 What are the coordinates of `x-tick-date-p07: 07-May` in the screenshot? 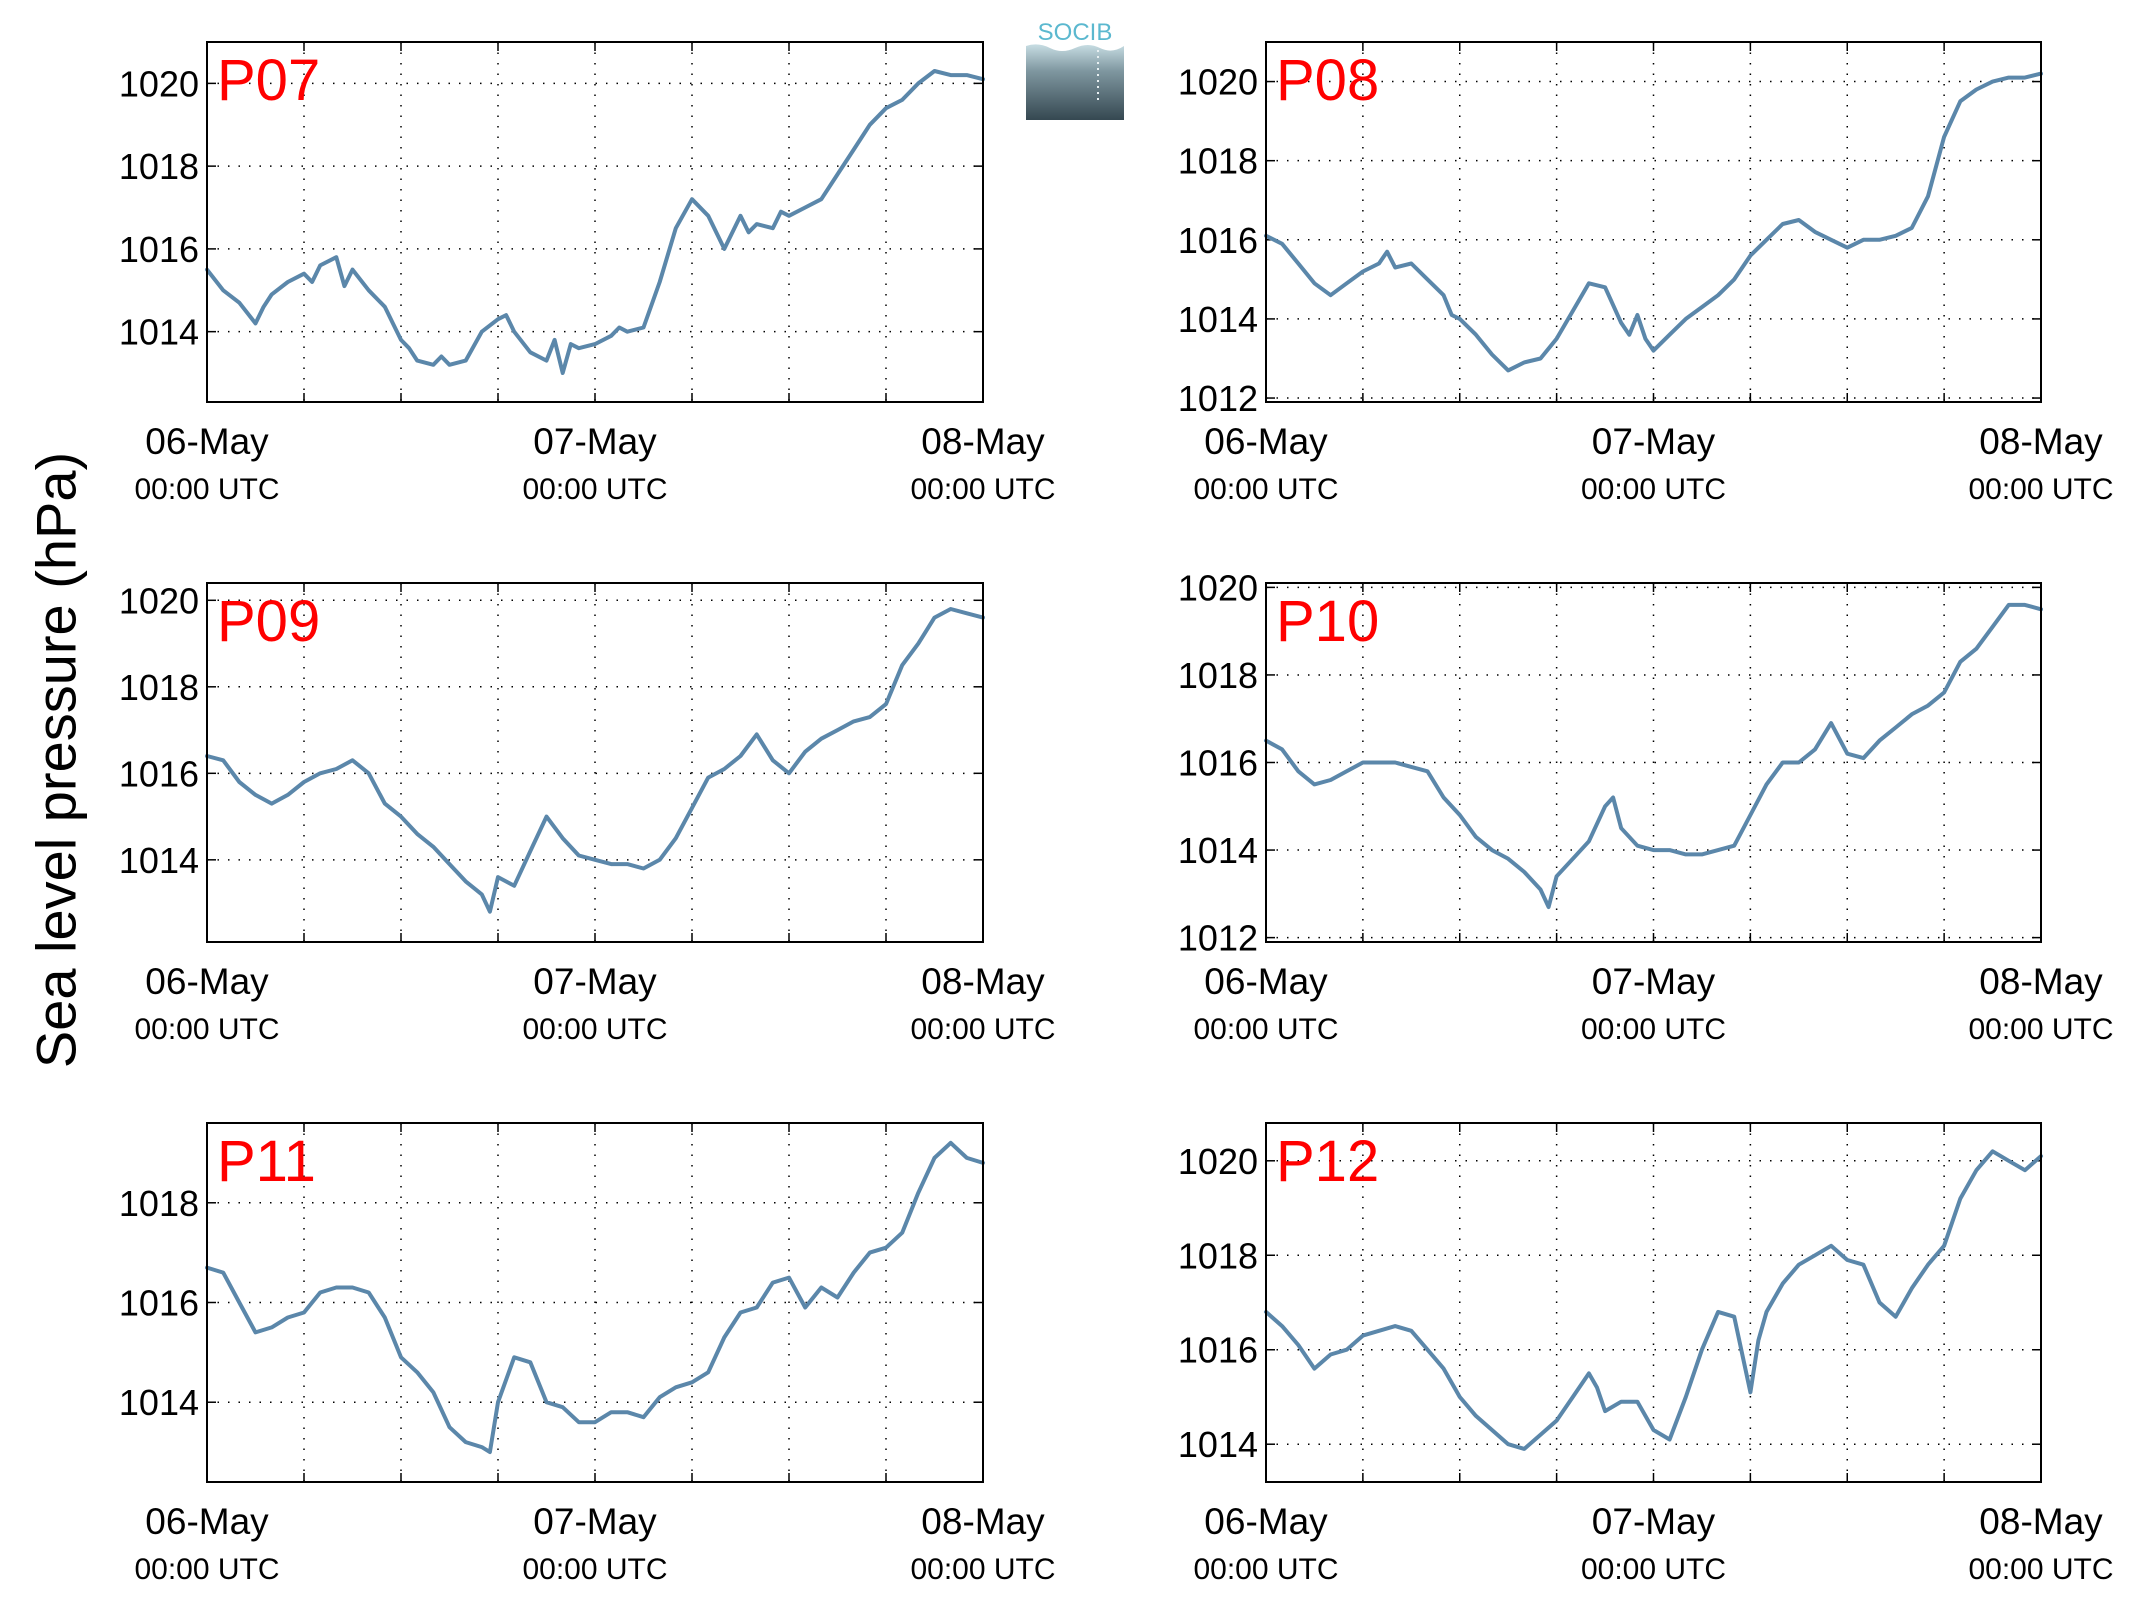 It's located at (595, 441).